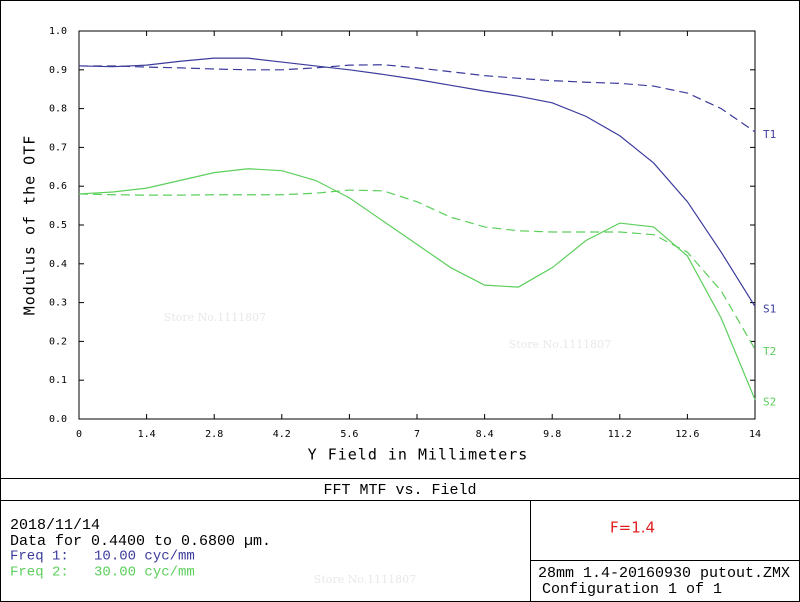  What do you see at coordinates (399, 490) in the screenshot?
I see `panel-title: FFT MTF vs. Field` at bounding box center [399, 490].